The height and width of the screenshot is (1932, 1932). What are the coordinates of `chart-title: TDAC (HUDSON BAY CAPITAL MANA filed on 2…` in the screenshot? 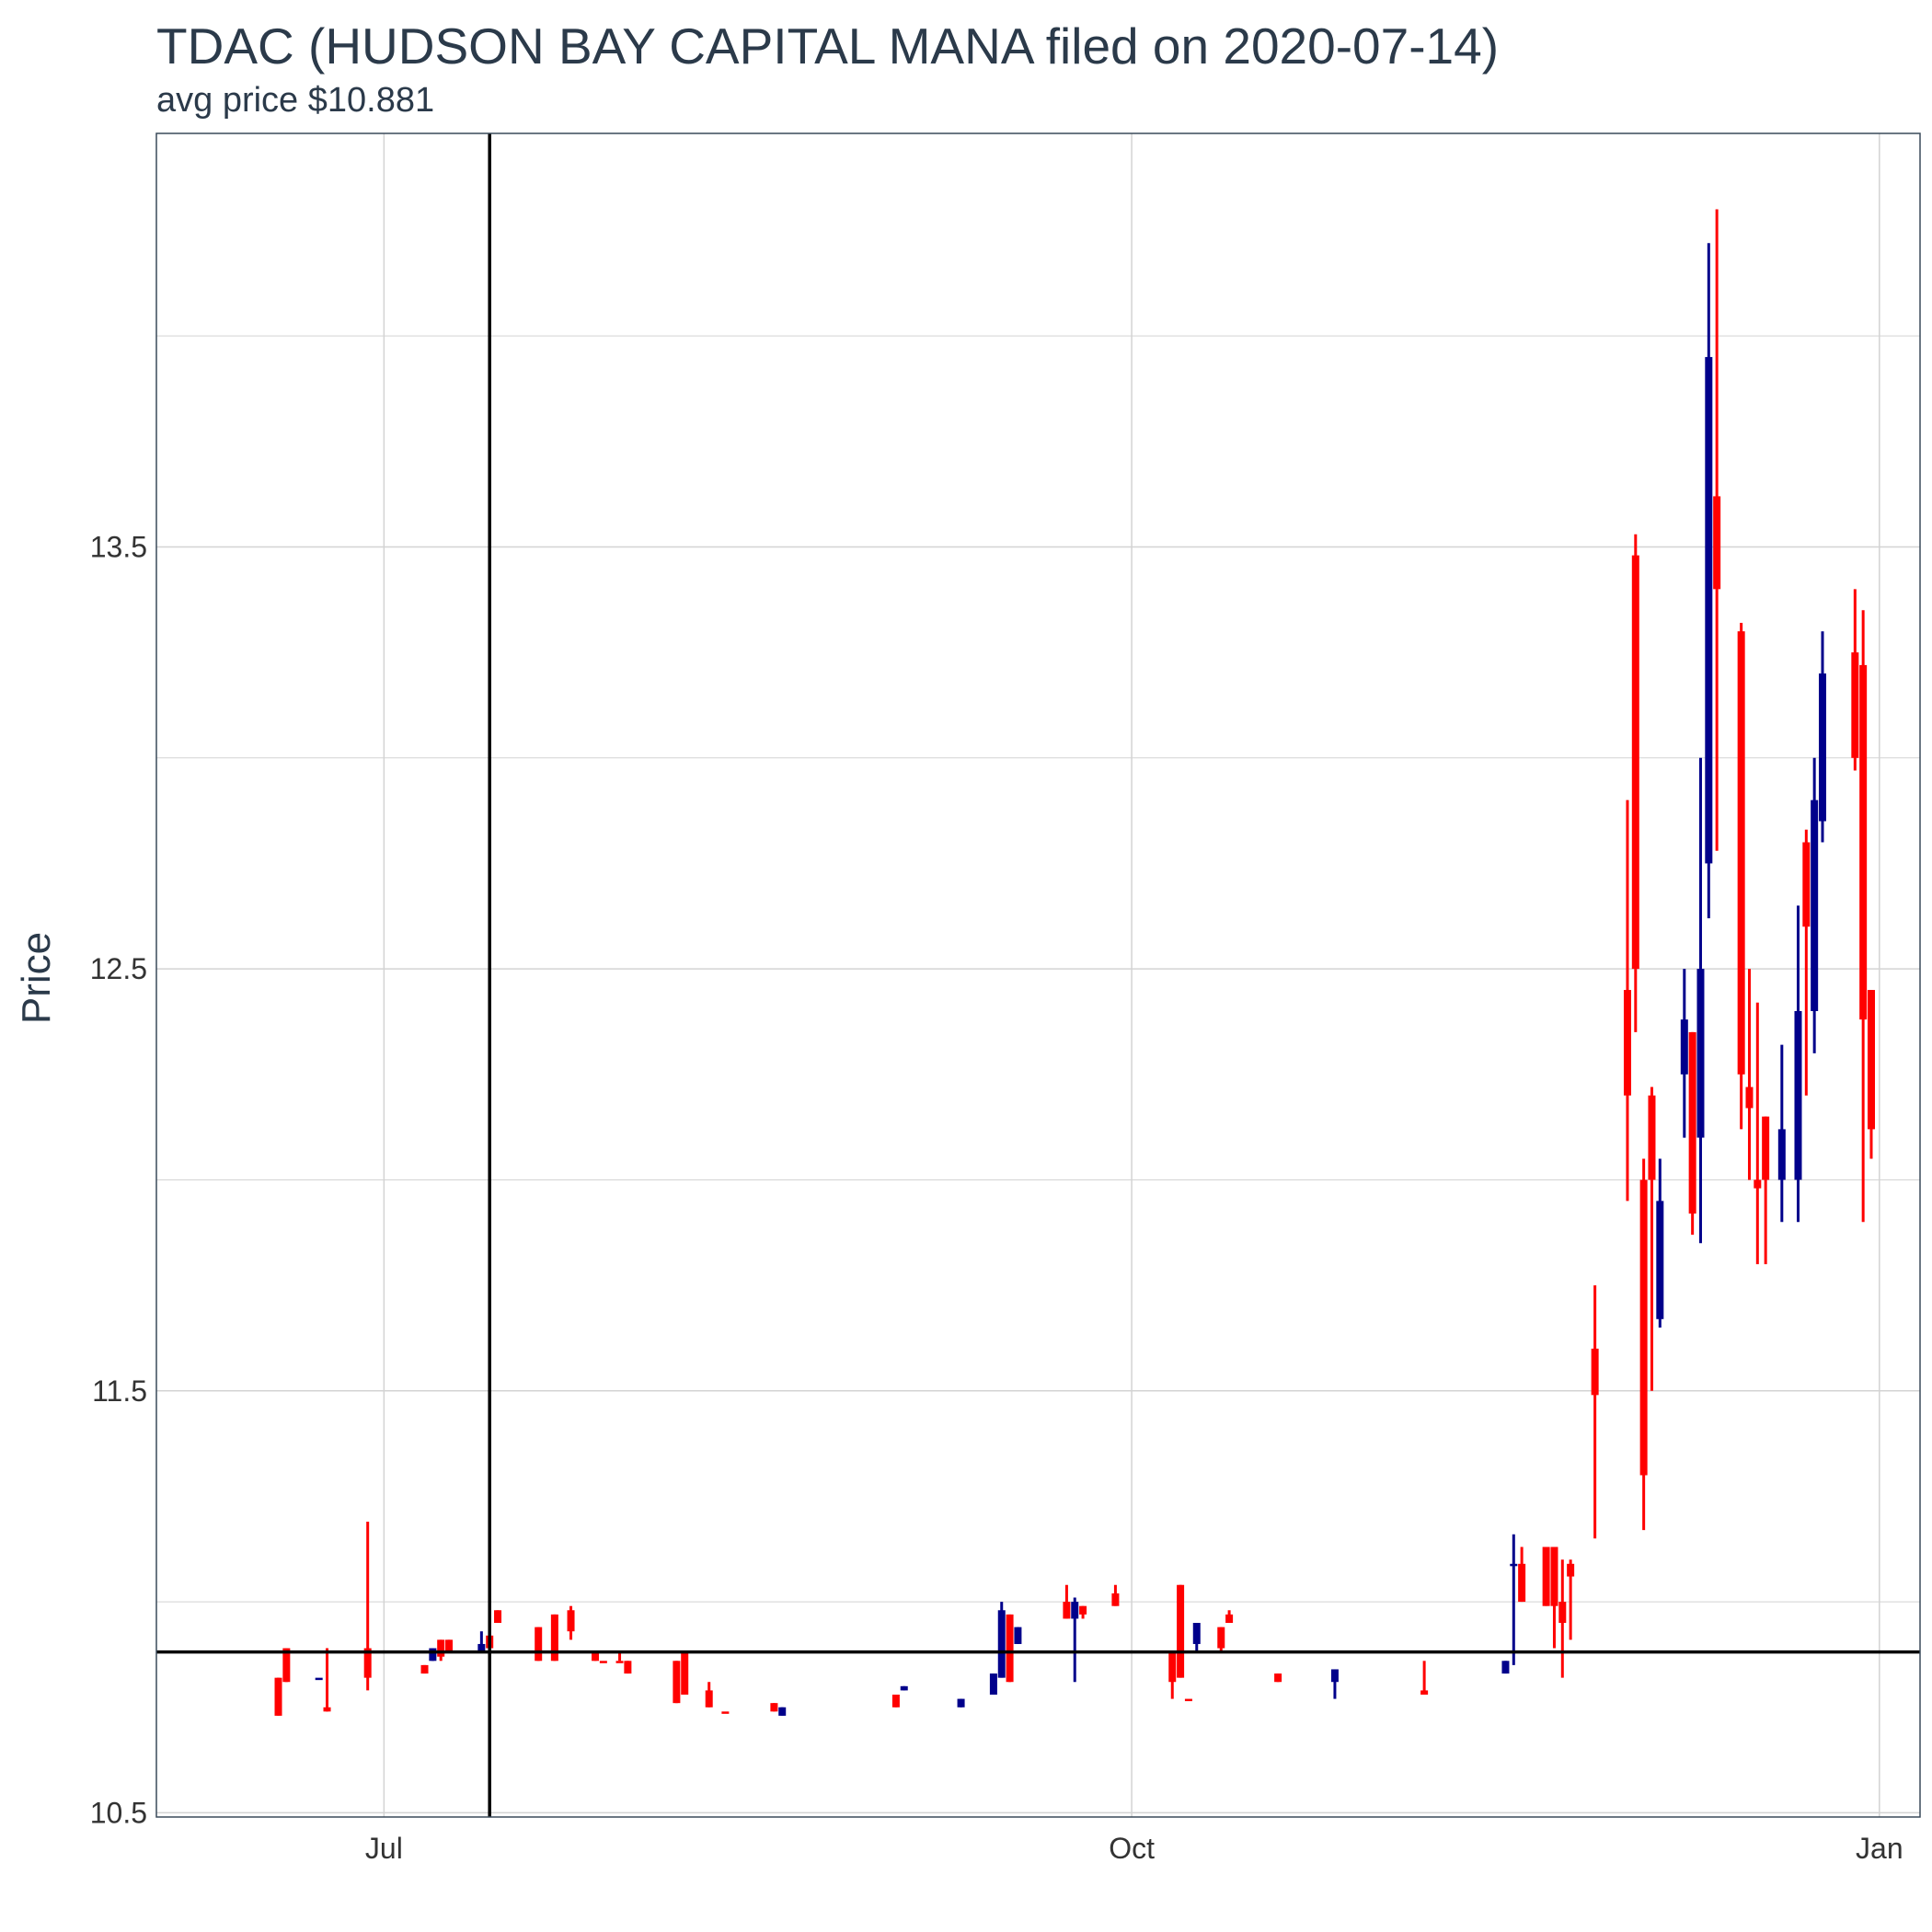 It's located at (828, 46).